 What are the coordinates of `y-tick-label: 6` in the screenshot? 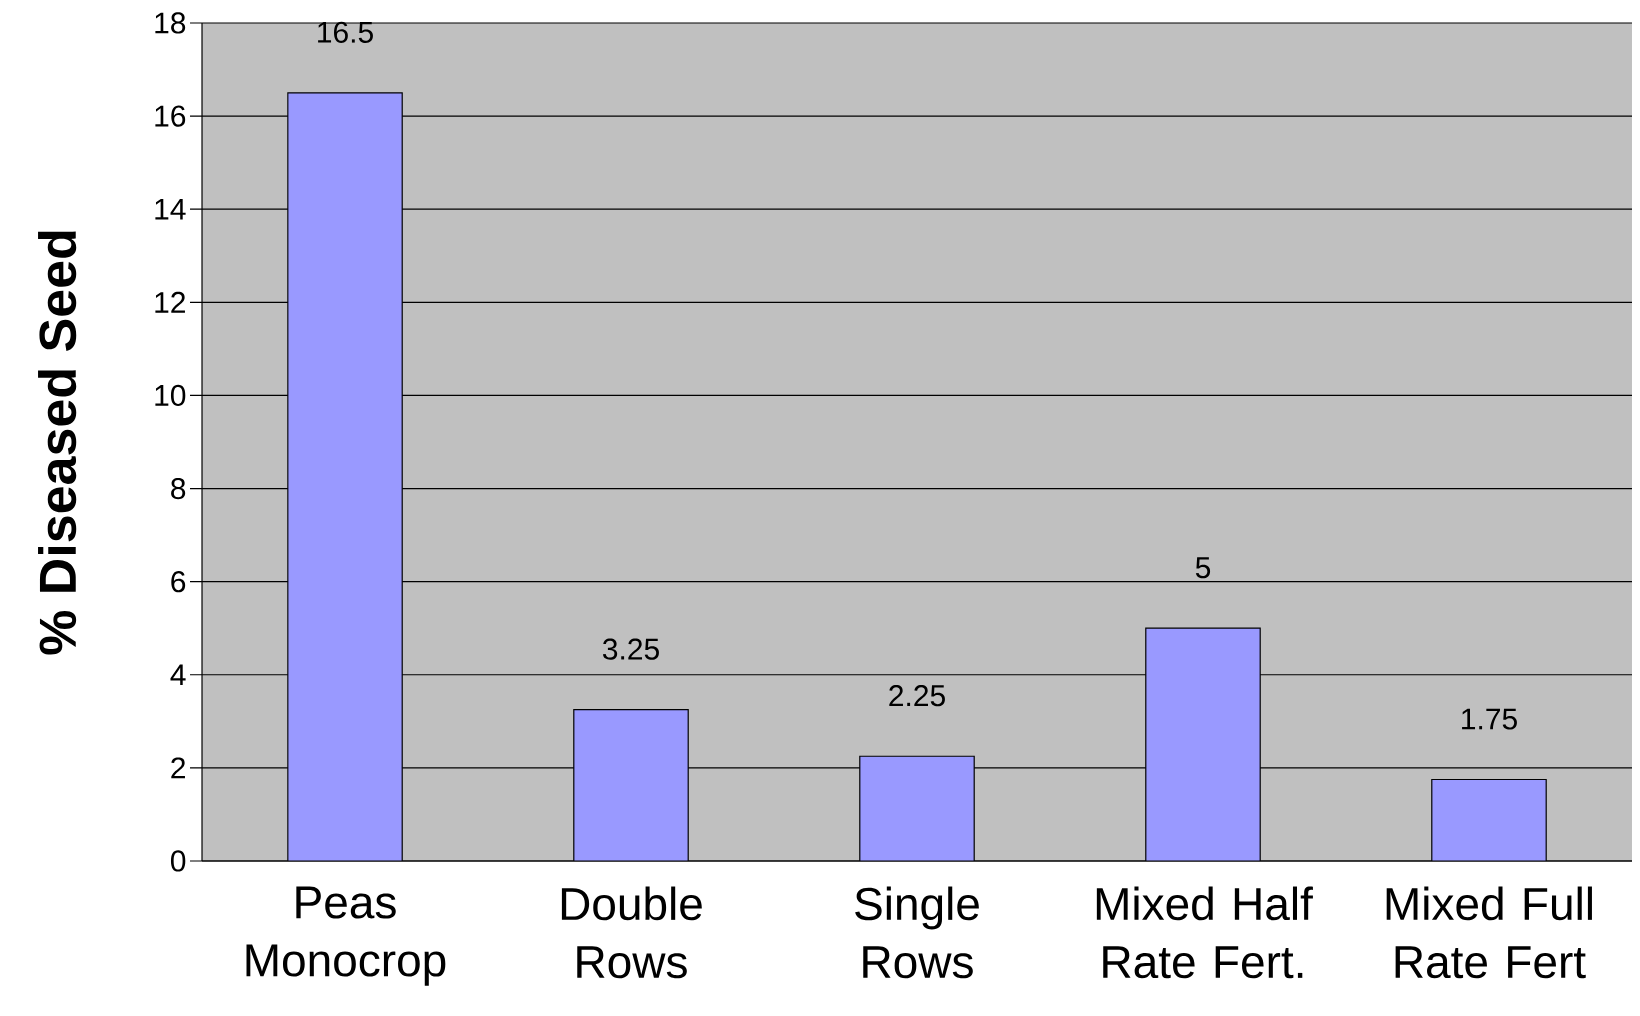 It's located at (178, 582).